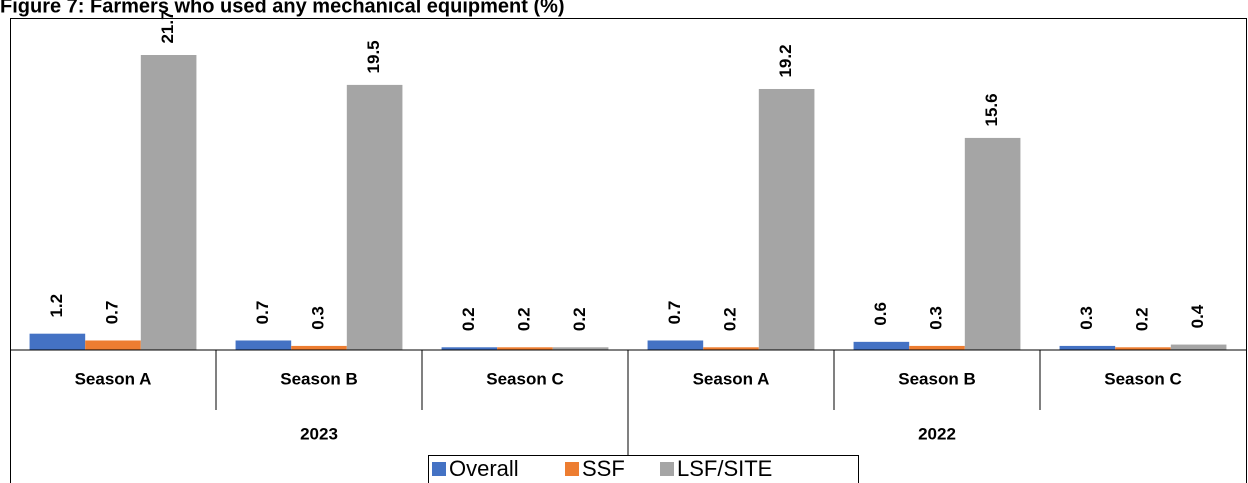  I want to click on data-label: 0.6, so click(880, 314).